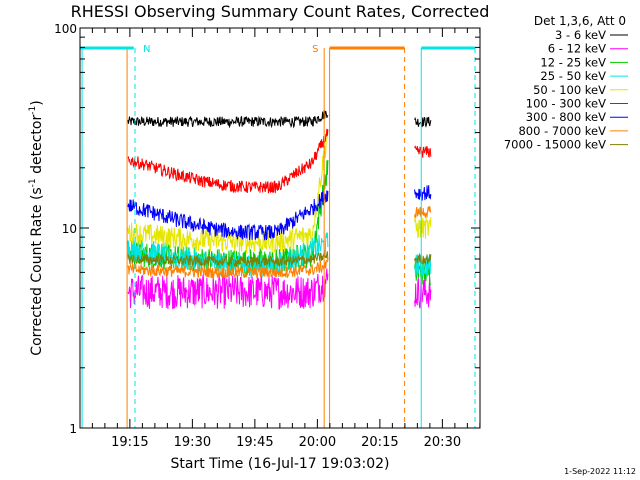  Describe the element at coordinates (65, 29) in the screenshot. I see `y-tick-label: 100` at that location.